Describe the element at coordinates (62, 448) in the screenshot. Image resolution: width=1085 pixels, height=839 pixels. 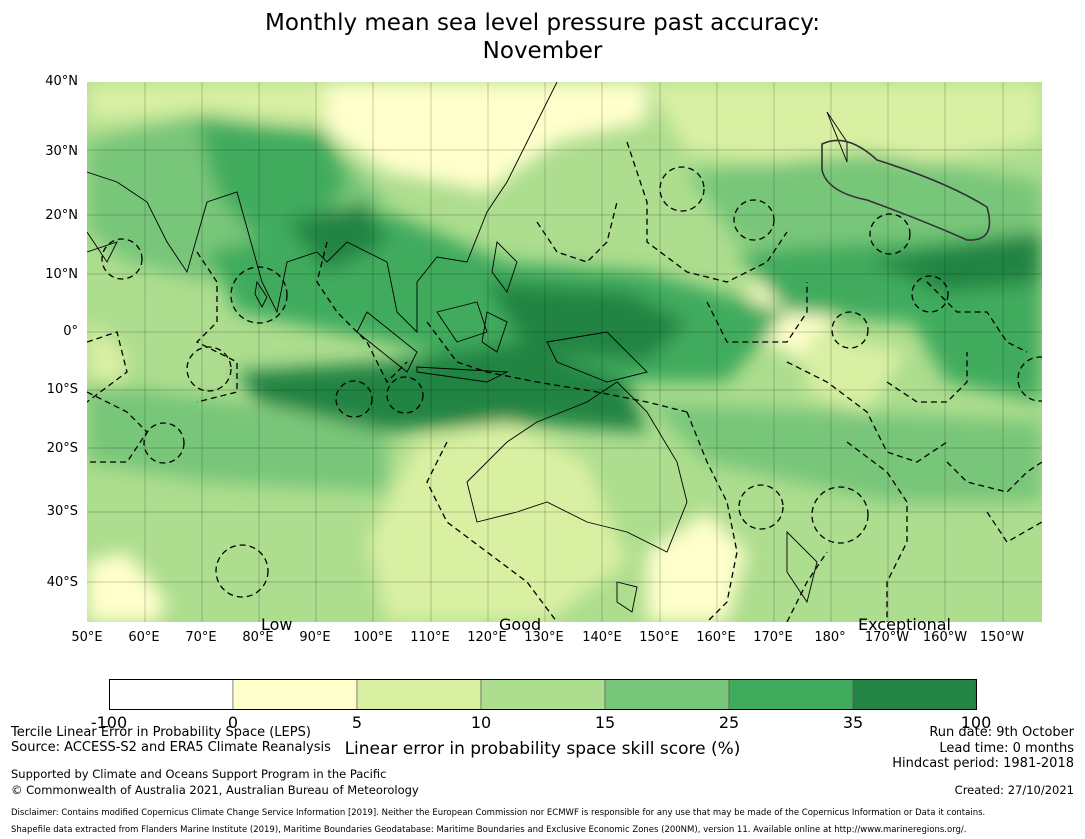
I see `lat-label: 20°S` at that location.